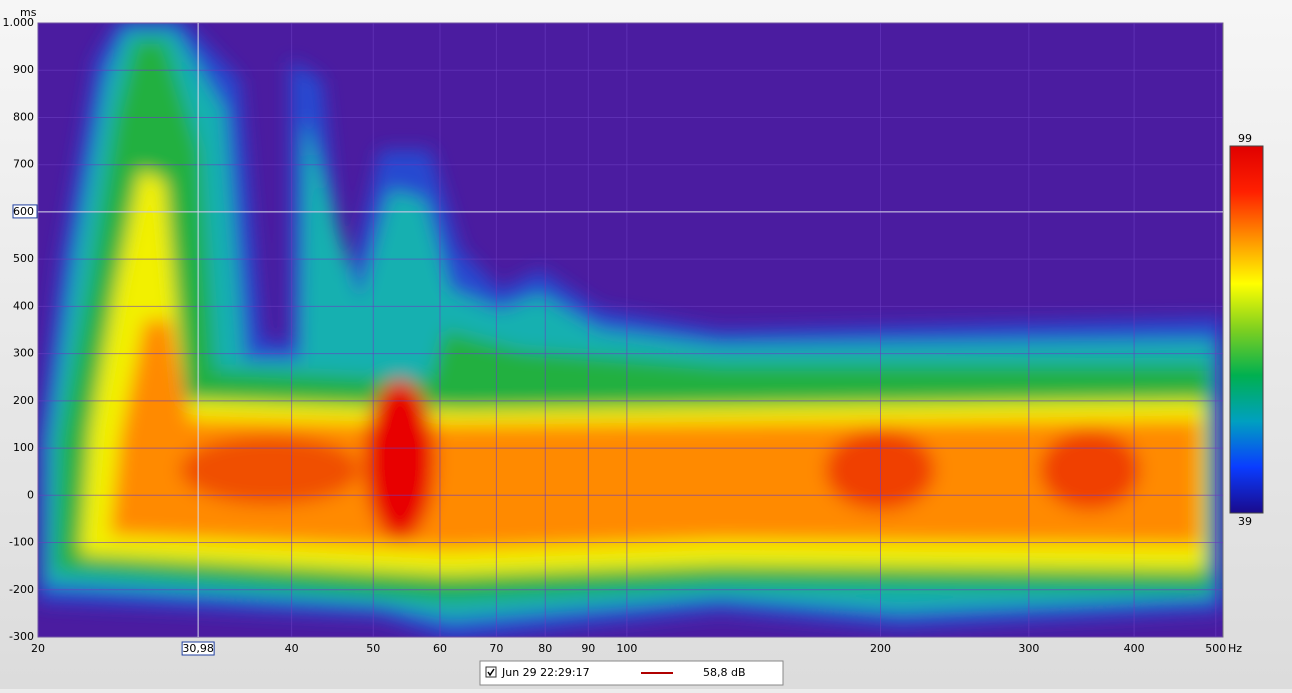 This screenshot has width=1292, height=693. I want to click on y-tick-label: 400, so click(23, 305).